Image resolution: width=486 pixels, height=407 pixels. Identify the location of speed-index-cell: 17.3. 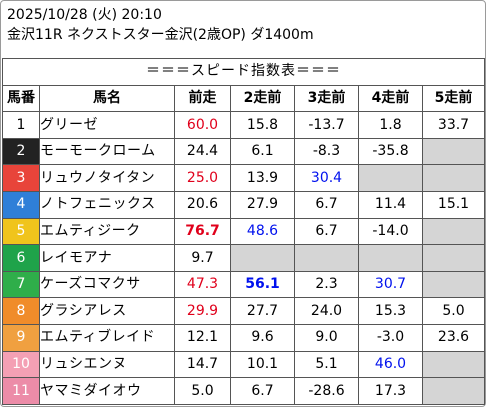
(390, 391).